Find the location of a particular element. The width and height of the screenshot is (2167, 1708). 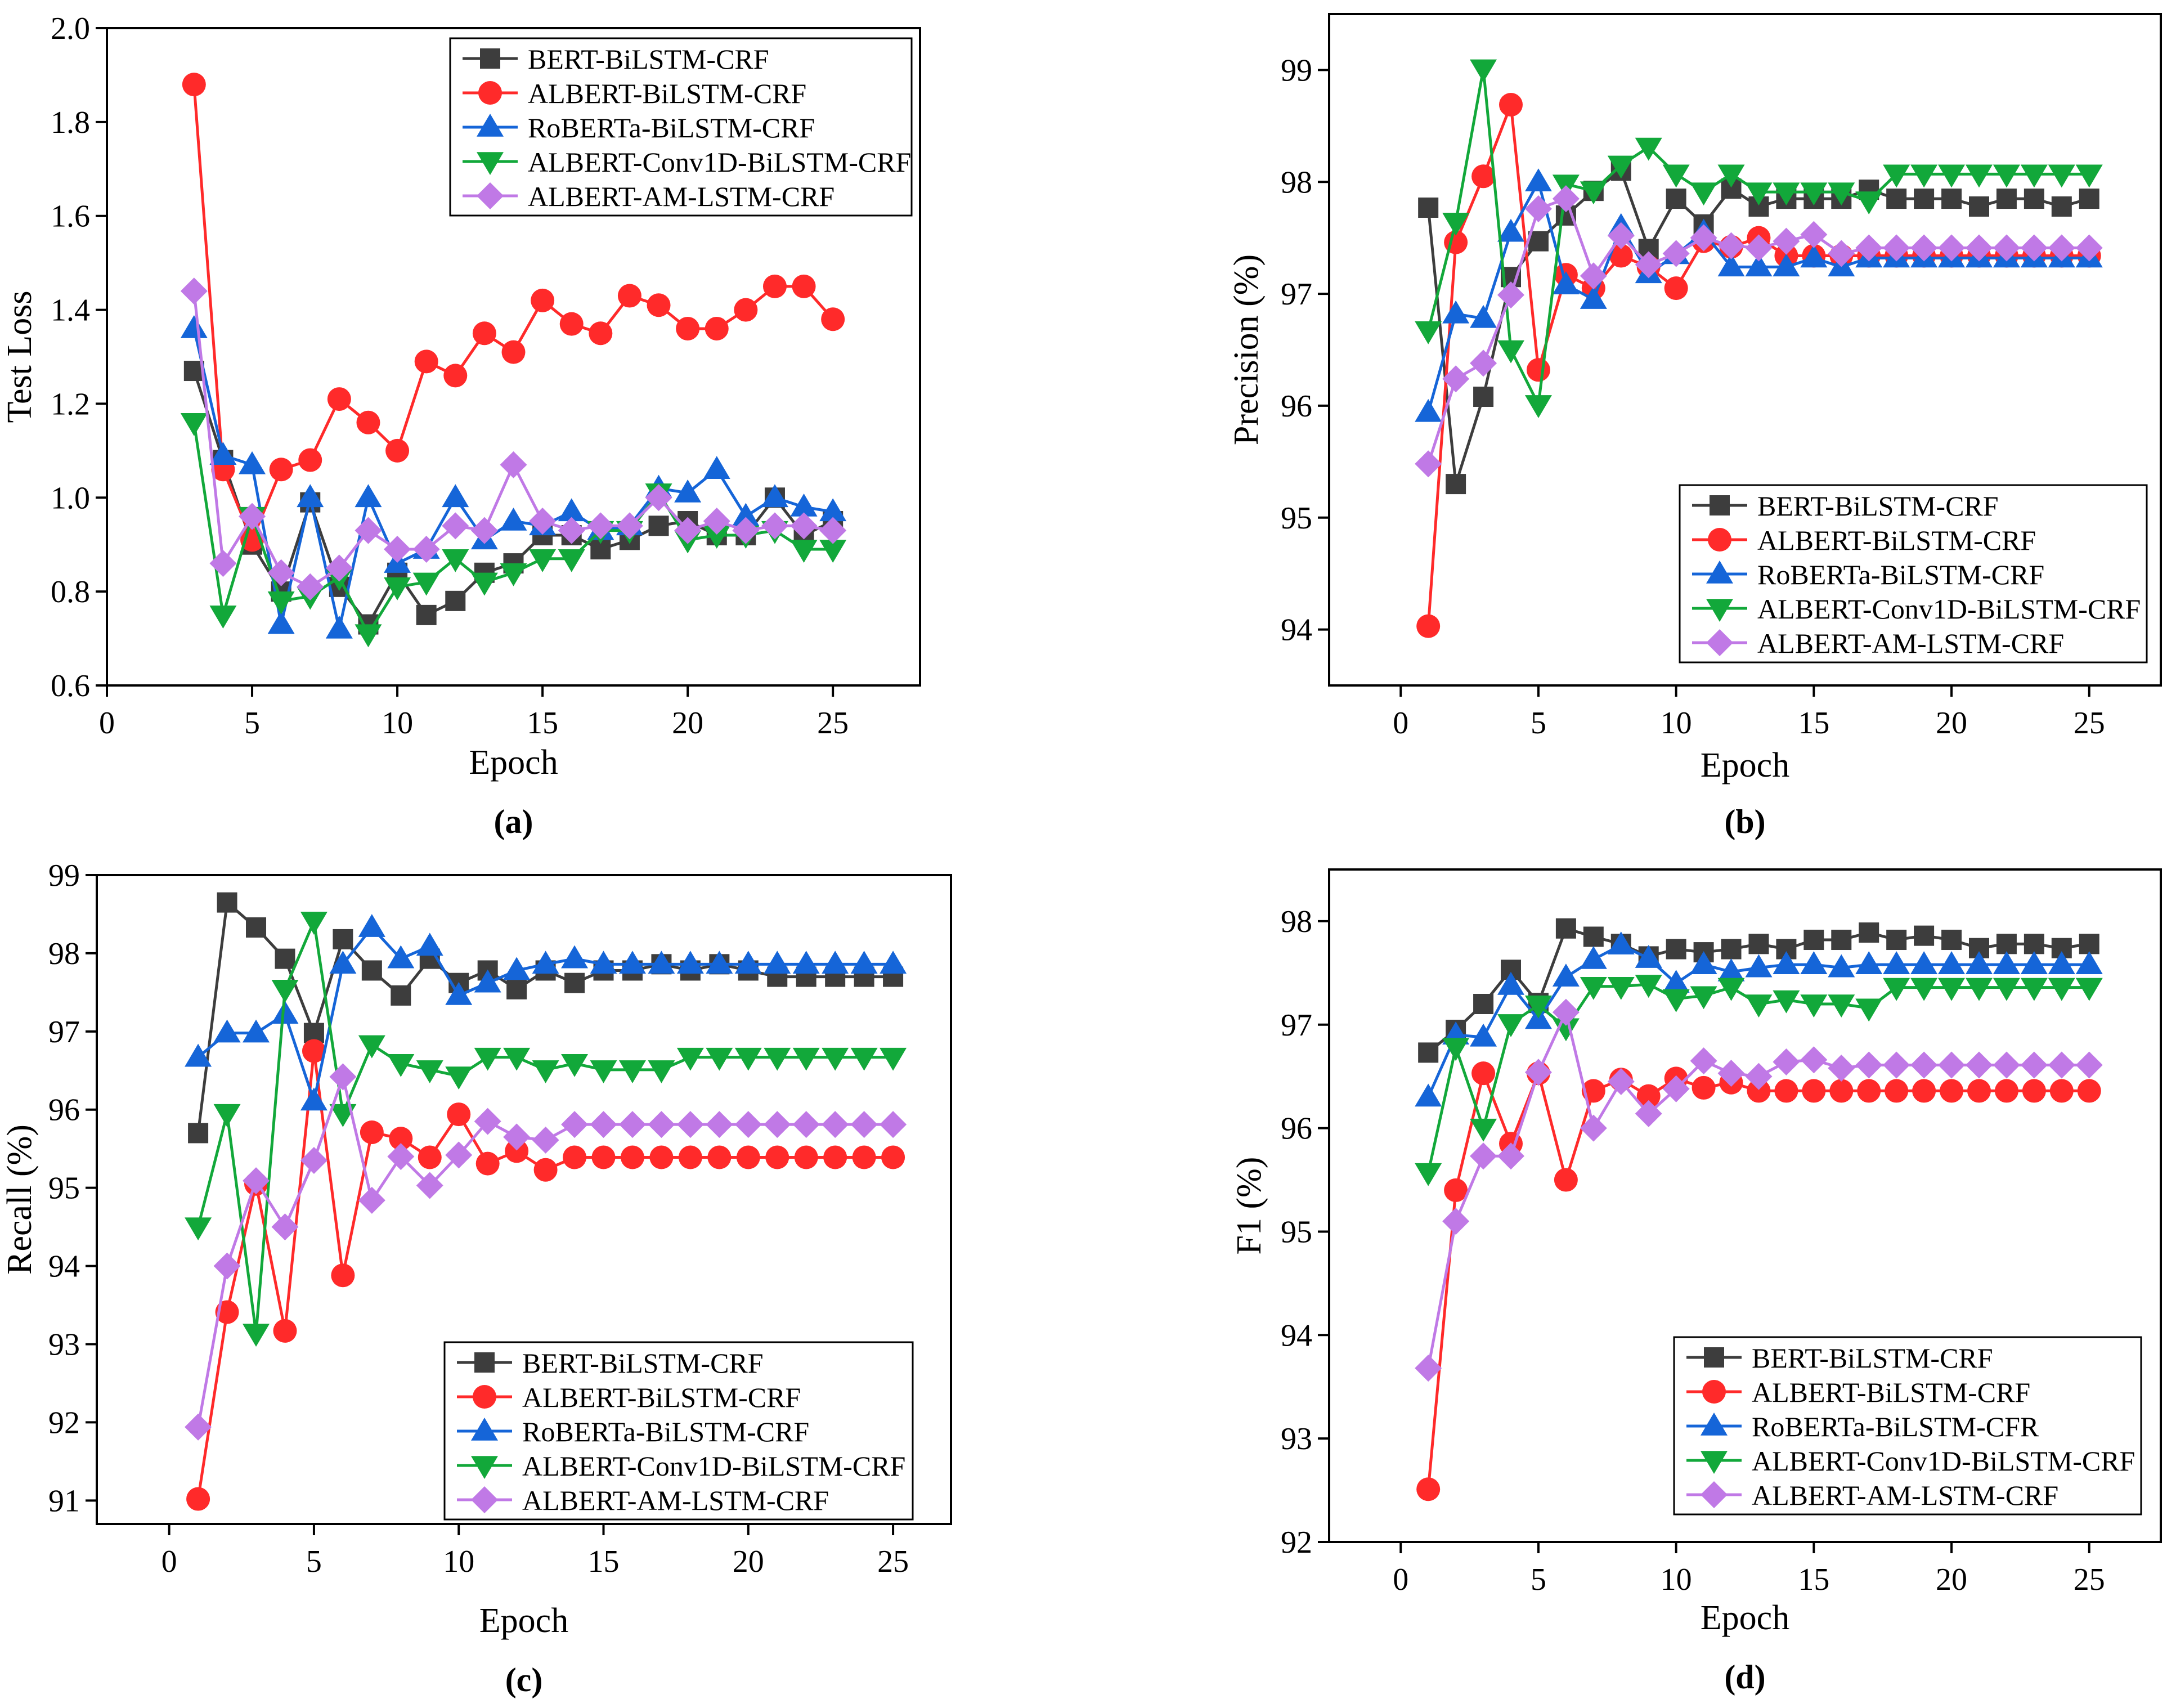

chart-d-xlabel: Epoch is located at coordinates (1745, 1618).